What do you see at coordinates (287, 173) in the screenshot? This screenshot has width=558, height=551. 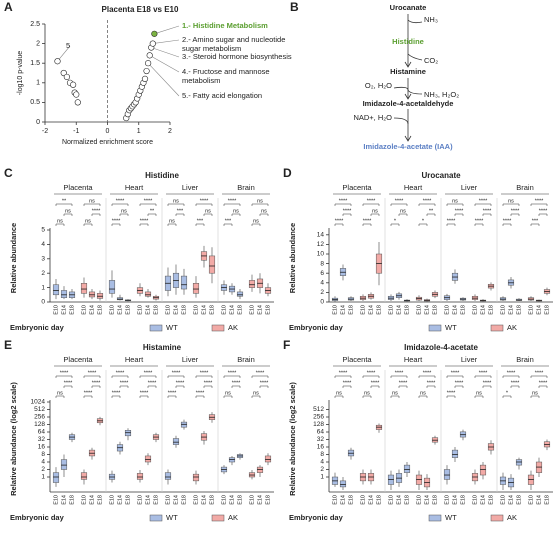 I see `panel-letter: D` at bounding box center [287, 173].